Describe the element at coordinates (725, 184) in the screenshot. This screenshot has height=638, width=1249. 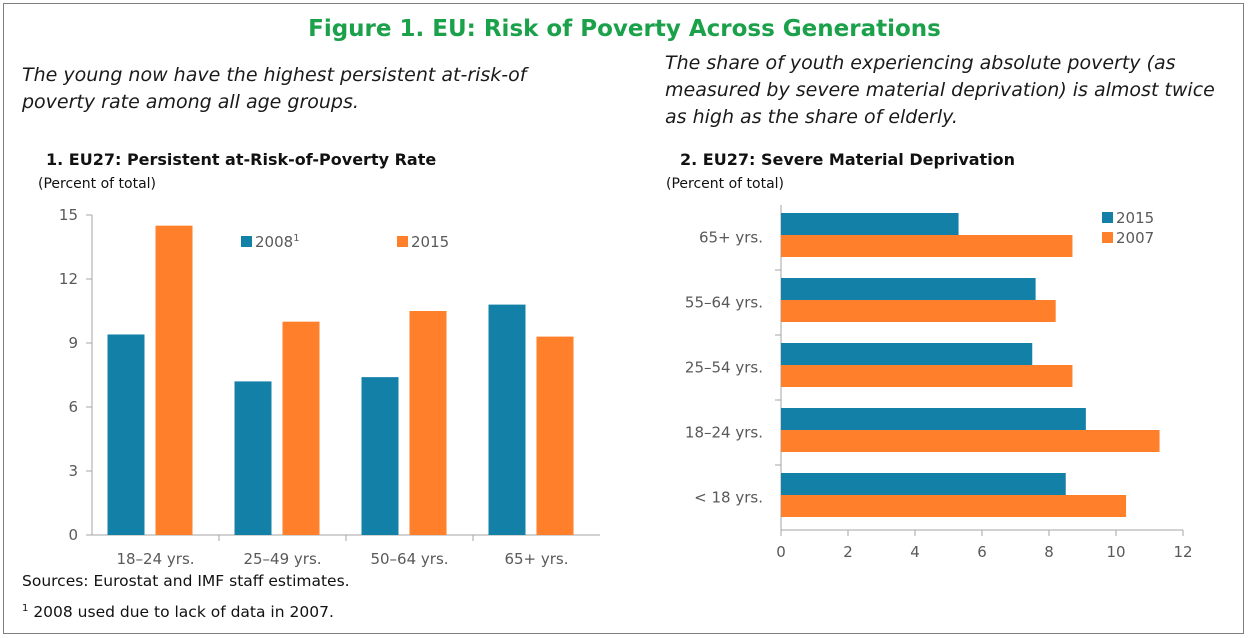
I see `chart2-subtitle: (Percent of total)` at that location.